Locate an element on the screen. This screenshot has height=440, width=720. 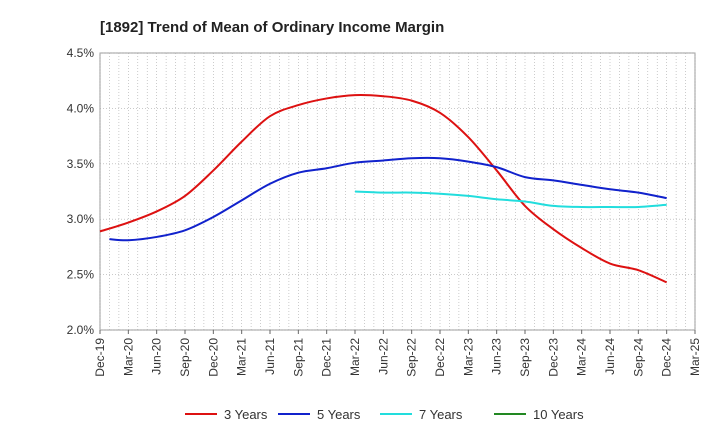
x-tick-label: Sep-20 is located at coordinates (185, 357).